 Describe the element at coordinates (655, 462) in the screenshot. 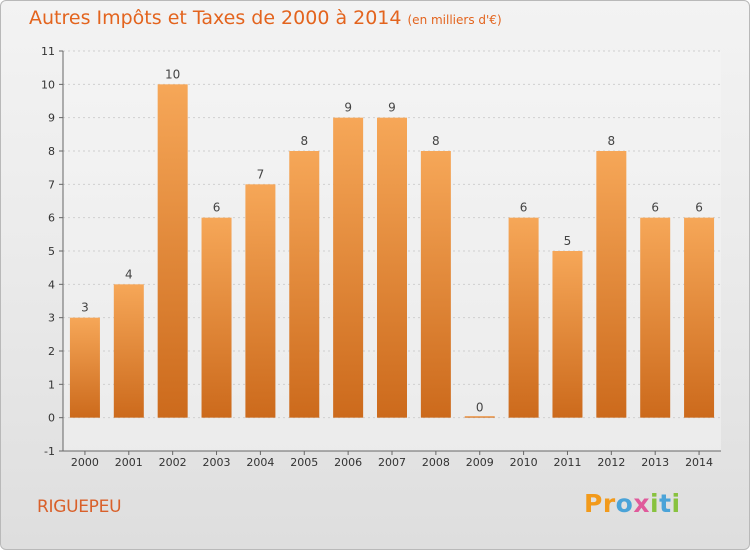

I see `x-tick-label: 2013` at that location.